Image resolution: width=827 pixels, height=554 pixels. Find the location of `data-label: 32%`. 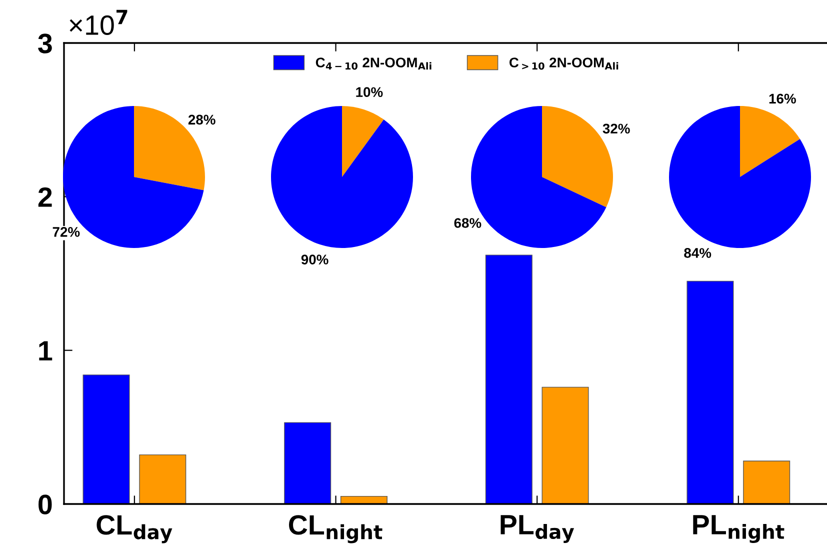

data-label: 32% is located at coordinates (616, 129).